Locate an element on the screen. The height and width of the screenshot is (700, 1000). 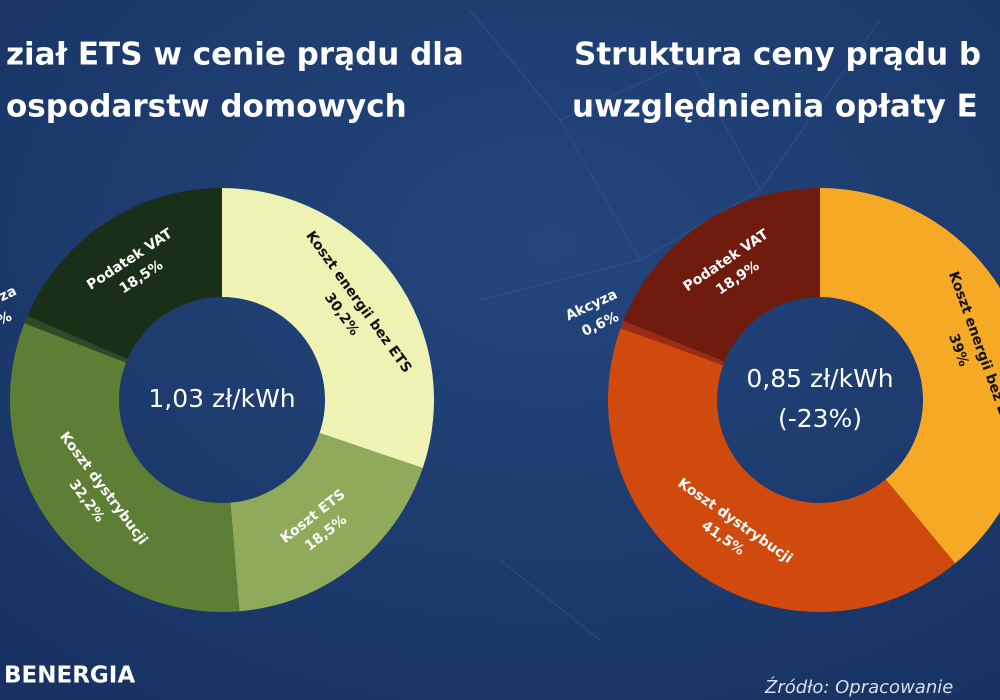
center-text: (-23%) is located at coordinates (820, 418).